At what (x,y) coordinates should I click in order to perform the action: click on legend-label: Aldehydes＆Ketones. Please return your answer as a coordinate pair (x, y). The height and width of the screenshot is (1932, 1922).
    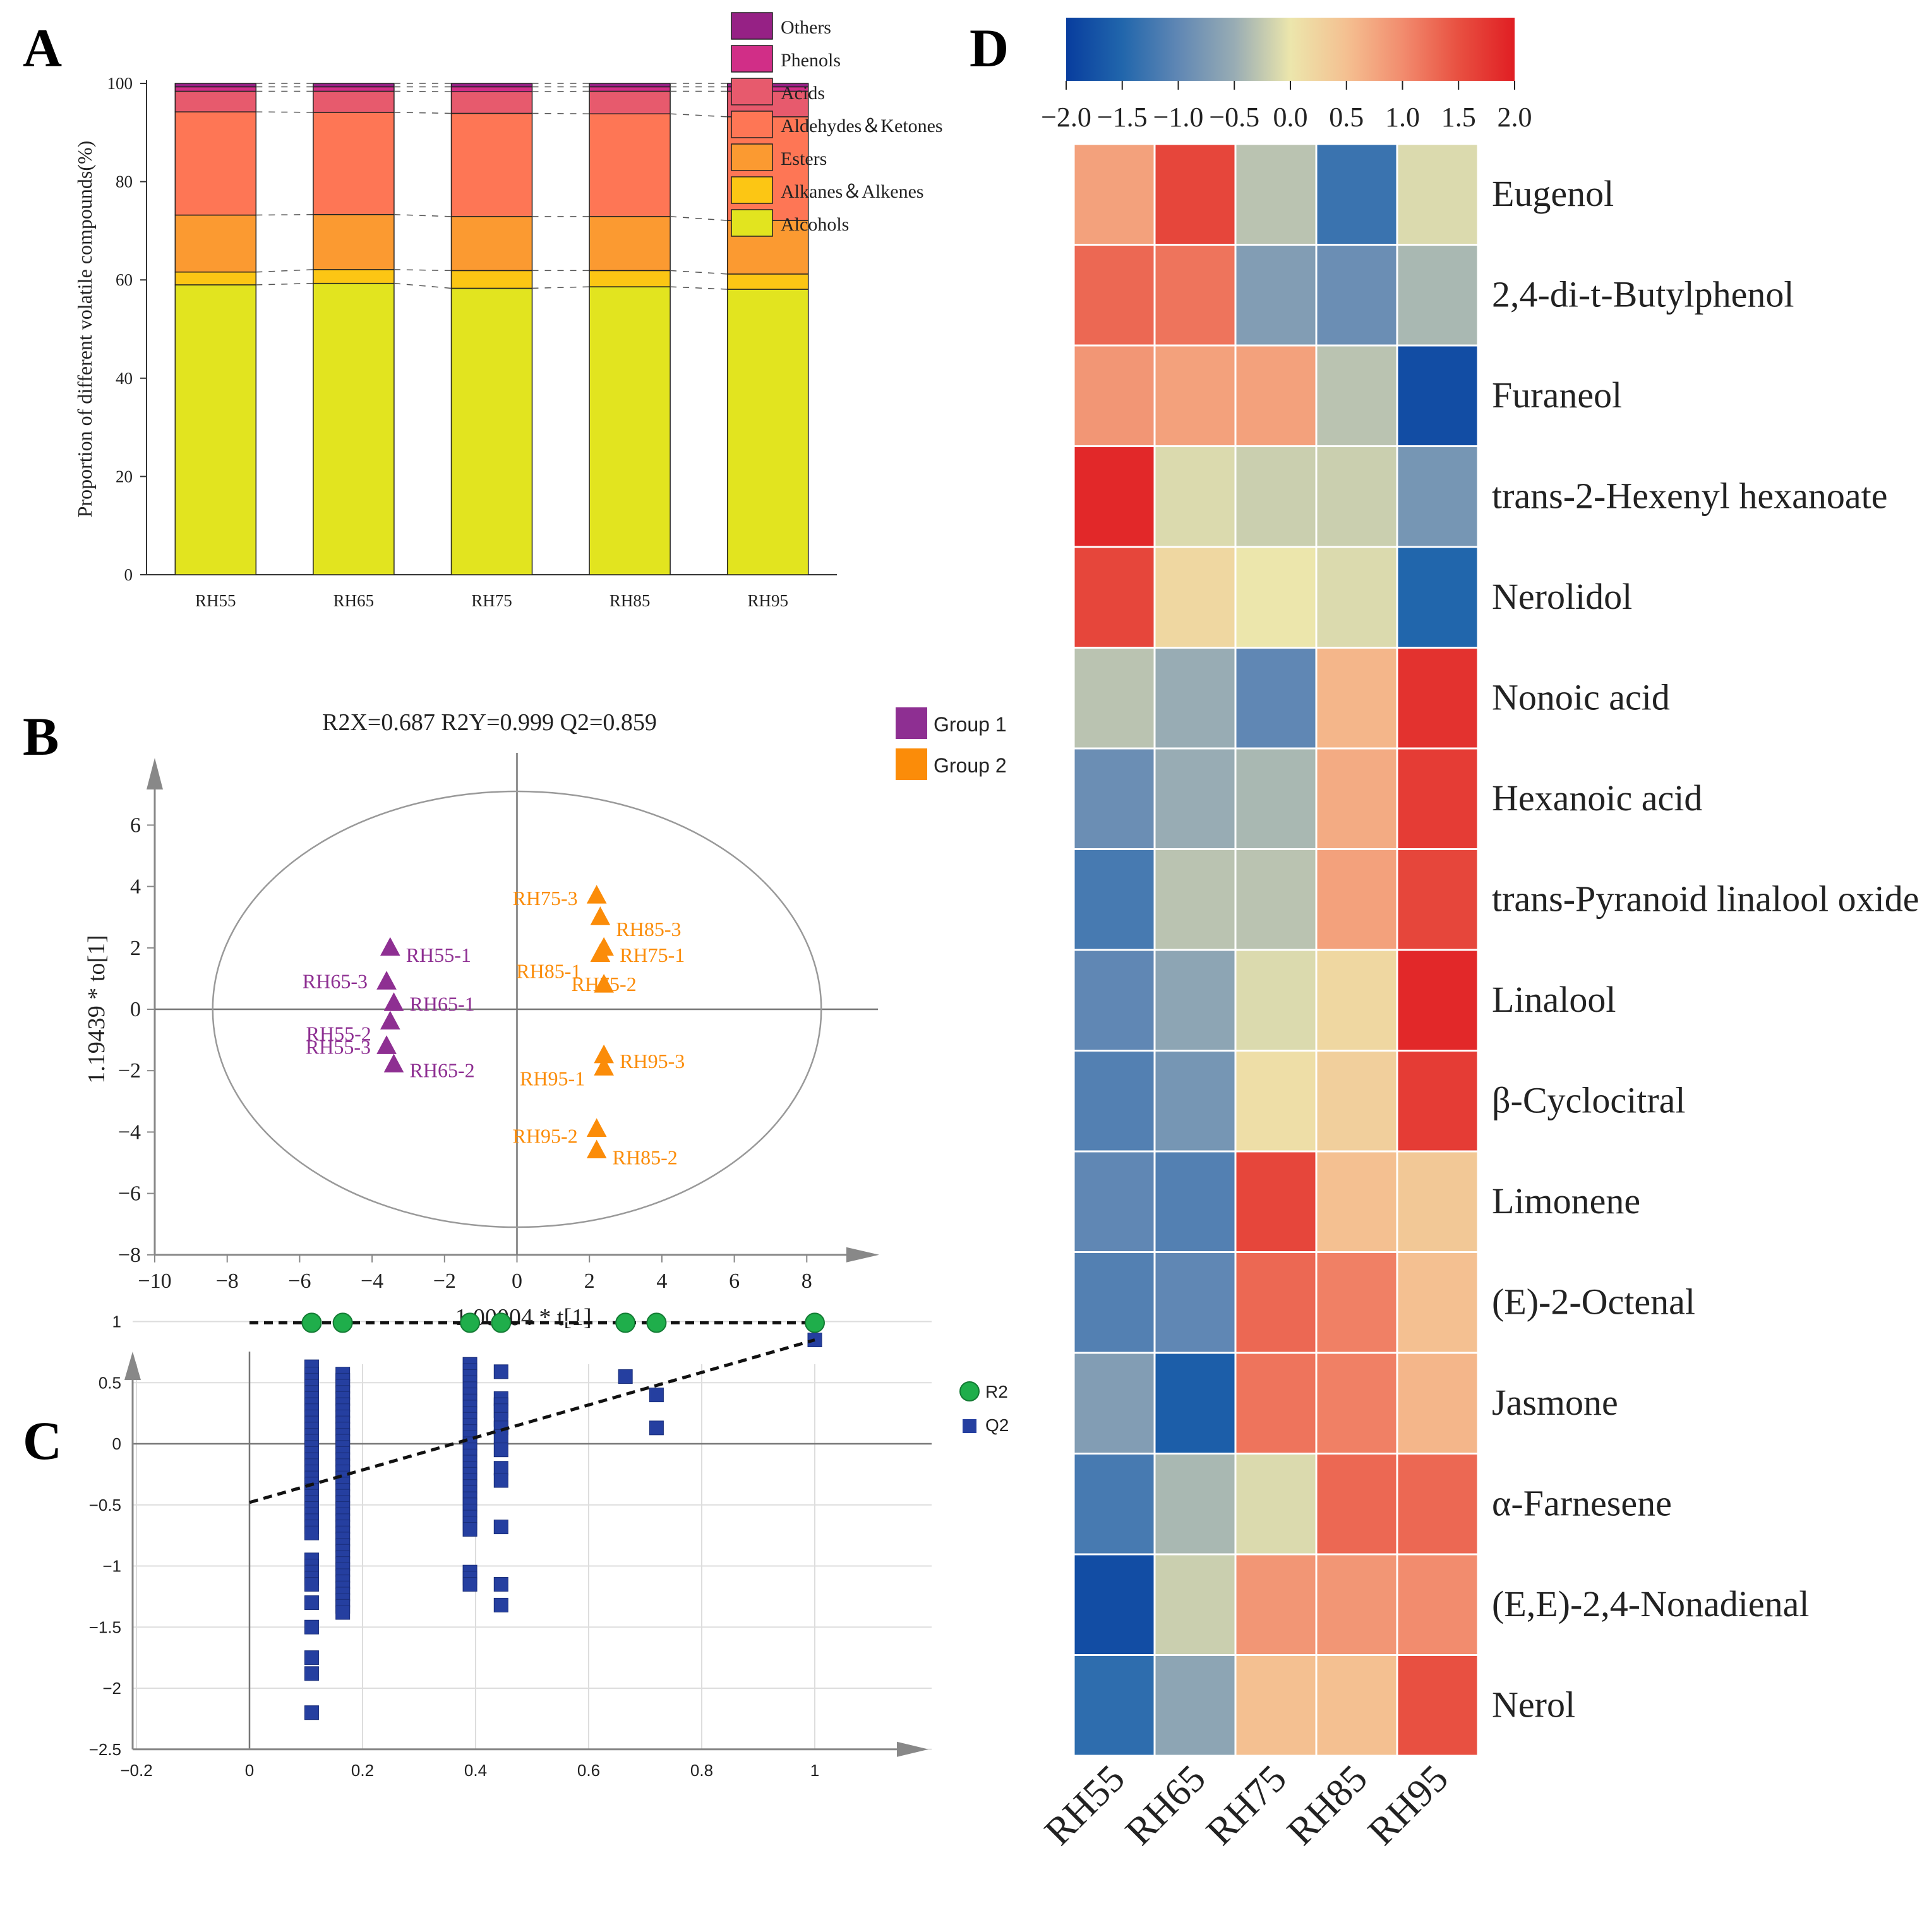
    Looking at the image, I should click on (862, 126).